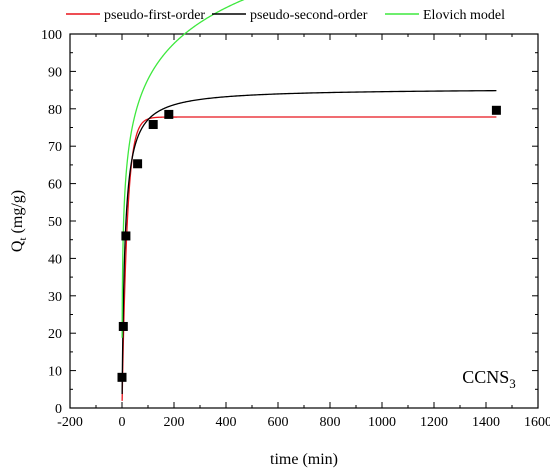  Describe the element at coordinates (55, 297) in the screenshot. I see `y-tick-label: 30` at that location.